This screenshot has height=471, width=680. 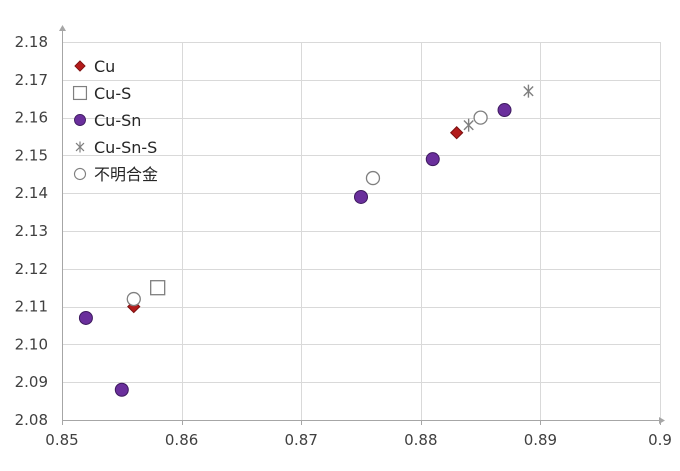 What do you see at coordinates (660, 440) in the screenshot?
I see `x-tick-label: 0.9` at bounding box center [660, 440].